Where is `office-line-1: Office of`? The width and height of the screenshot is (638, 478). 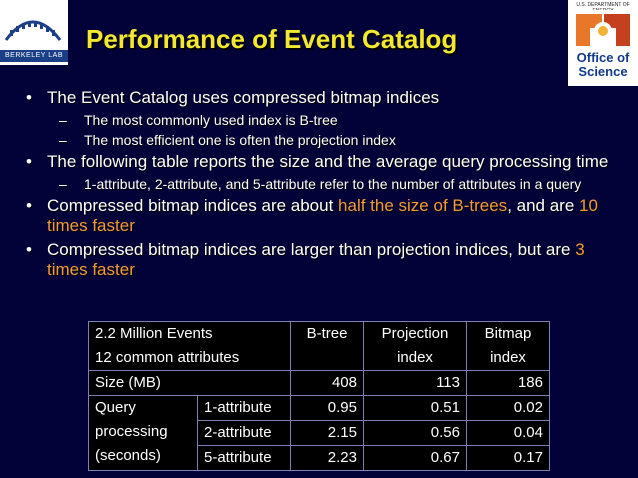
office-line-1: Office of is located at coordinates (603, 57).